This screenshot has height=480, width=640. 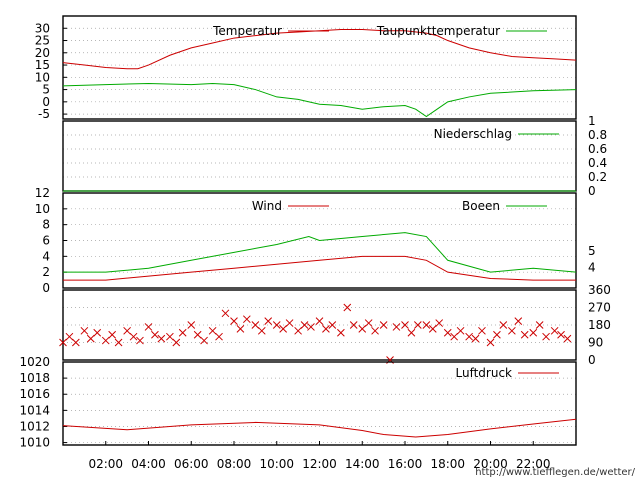 What do you see at coordinates (276, 464) in the screenshot?
I see `x-tick-label: 10:00` at bounding box center [276, 464].